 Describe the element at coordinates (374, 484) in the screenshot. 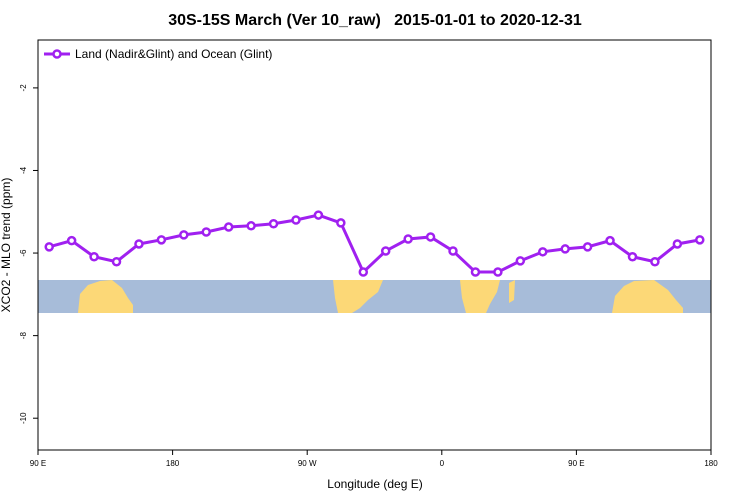

I see `x-axis-label: Longitude (deg E)` at that location.